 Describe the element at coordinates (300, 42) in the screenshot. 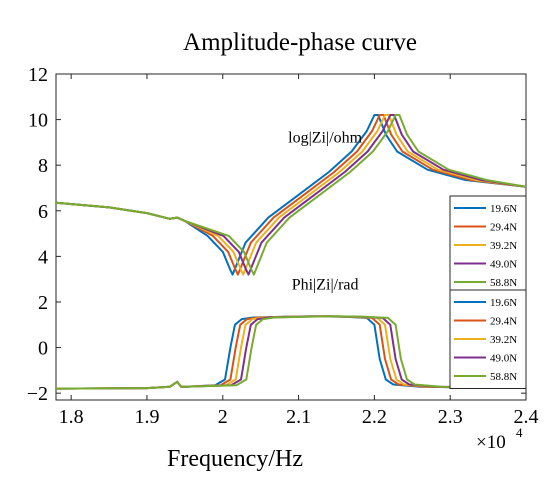

I see `chart-title: Amplitude-phase curve` at that location.